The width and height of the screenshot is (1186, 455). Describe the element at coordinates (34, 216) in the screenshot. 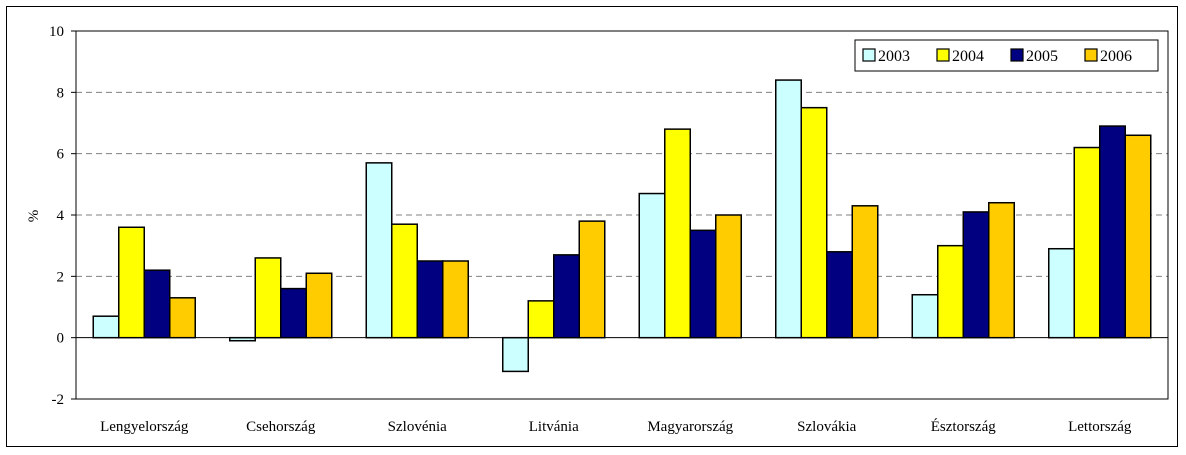

I see `y-axis-label: %` at that location.